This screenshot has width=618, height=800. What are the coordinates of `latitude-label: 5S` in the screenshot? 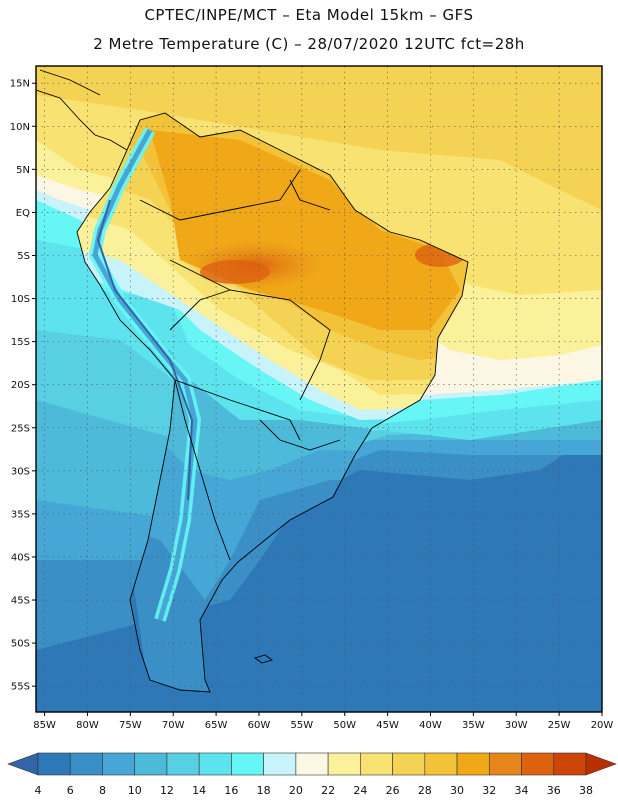 It's located at (23, 256).